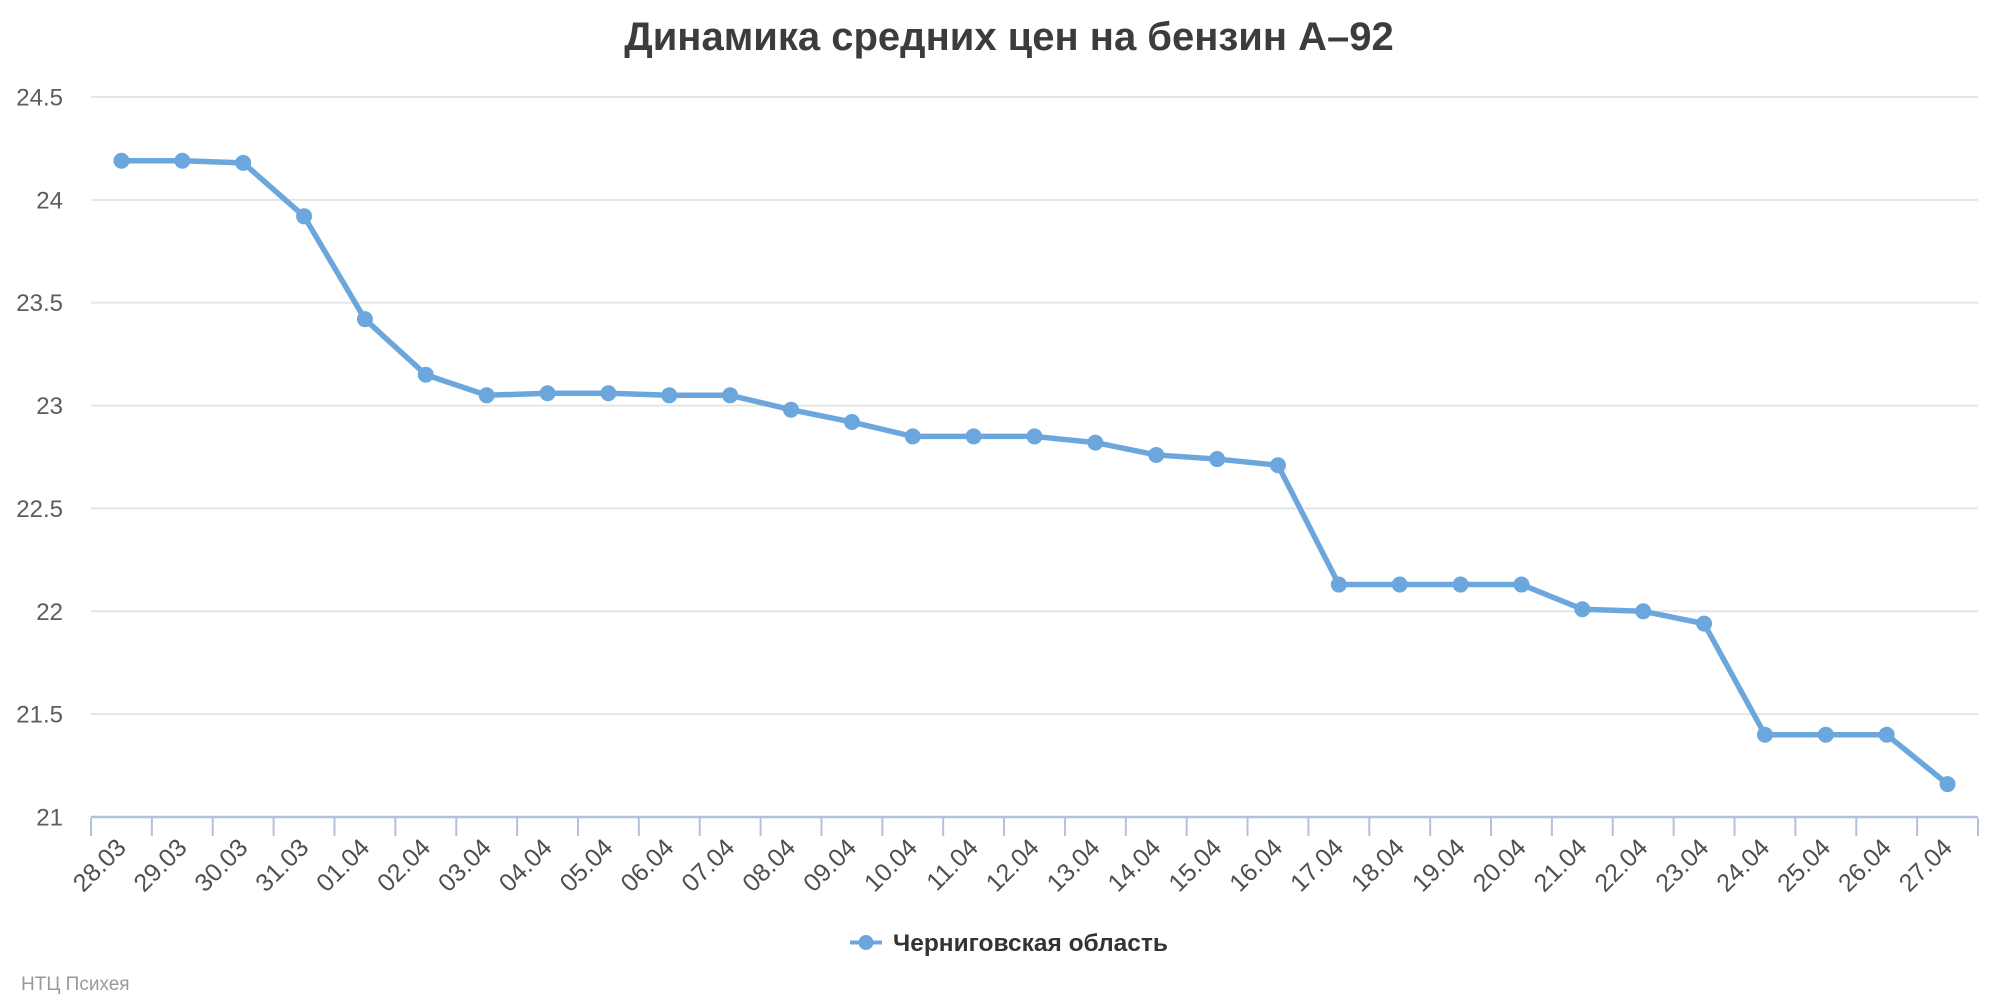 The height and width of the screenshot is (1000, 2000). Describe the element at coordinates (49, 612) in the screenshot. I see `svg-text: 22` at that location.